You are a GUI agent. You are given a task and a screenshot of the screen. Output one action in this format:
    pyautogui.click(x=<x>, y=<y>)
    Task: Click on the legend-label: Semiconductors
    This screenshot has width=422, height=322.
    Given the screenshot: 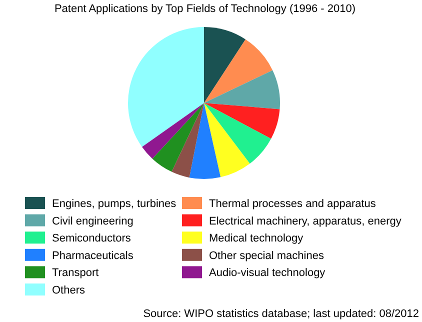 What is the action you would take?
    pyautogui.click(x=92, y=238)
    